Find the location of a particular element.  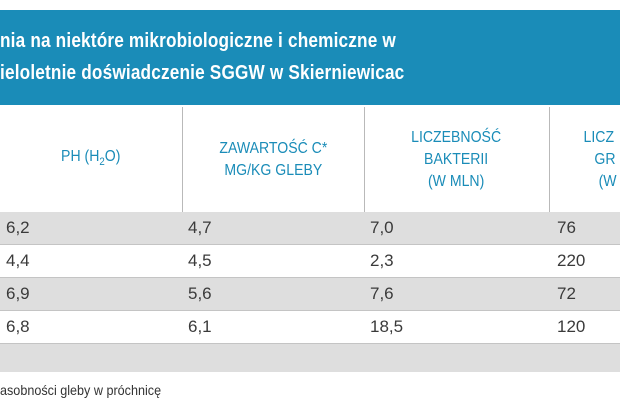

column-header-ph-subscript: 2 is located at coordinates (102, 162).